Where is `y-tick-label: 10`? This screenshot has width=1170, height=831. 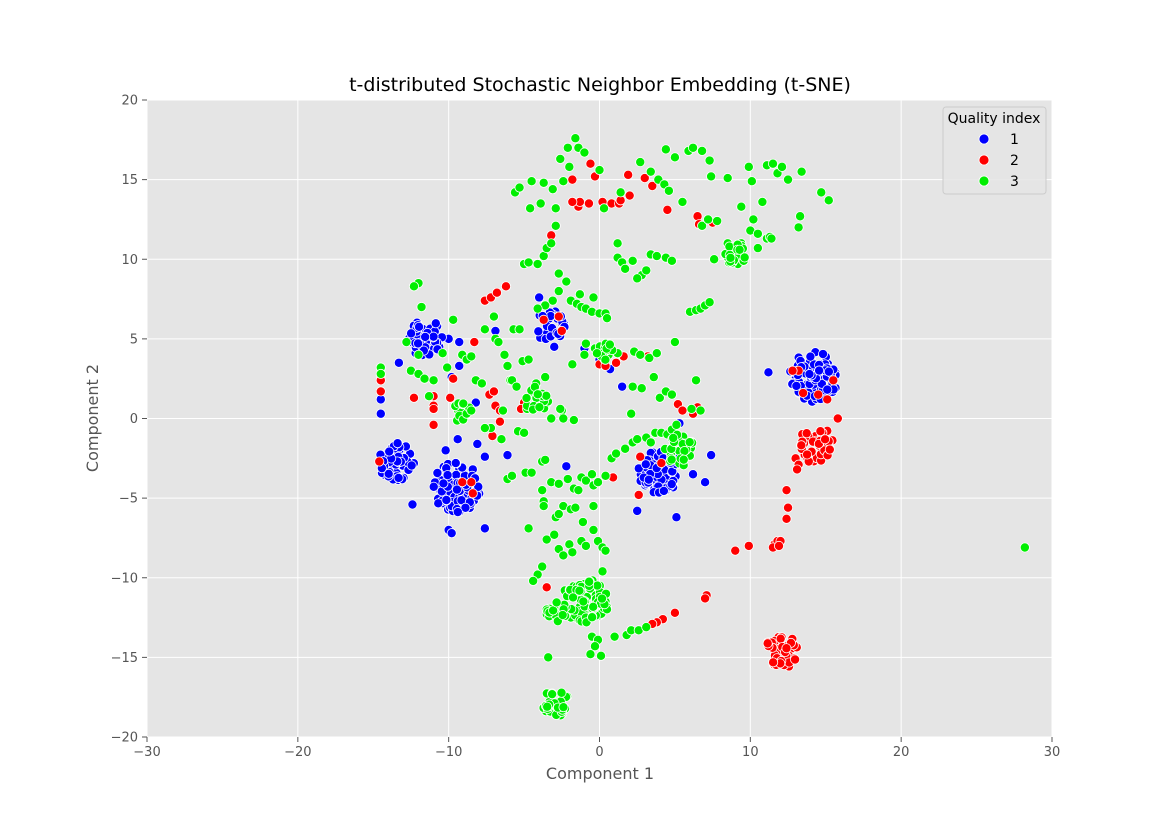
y-tick-label: 10 is located at coordinates (129, 260).